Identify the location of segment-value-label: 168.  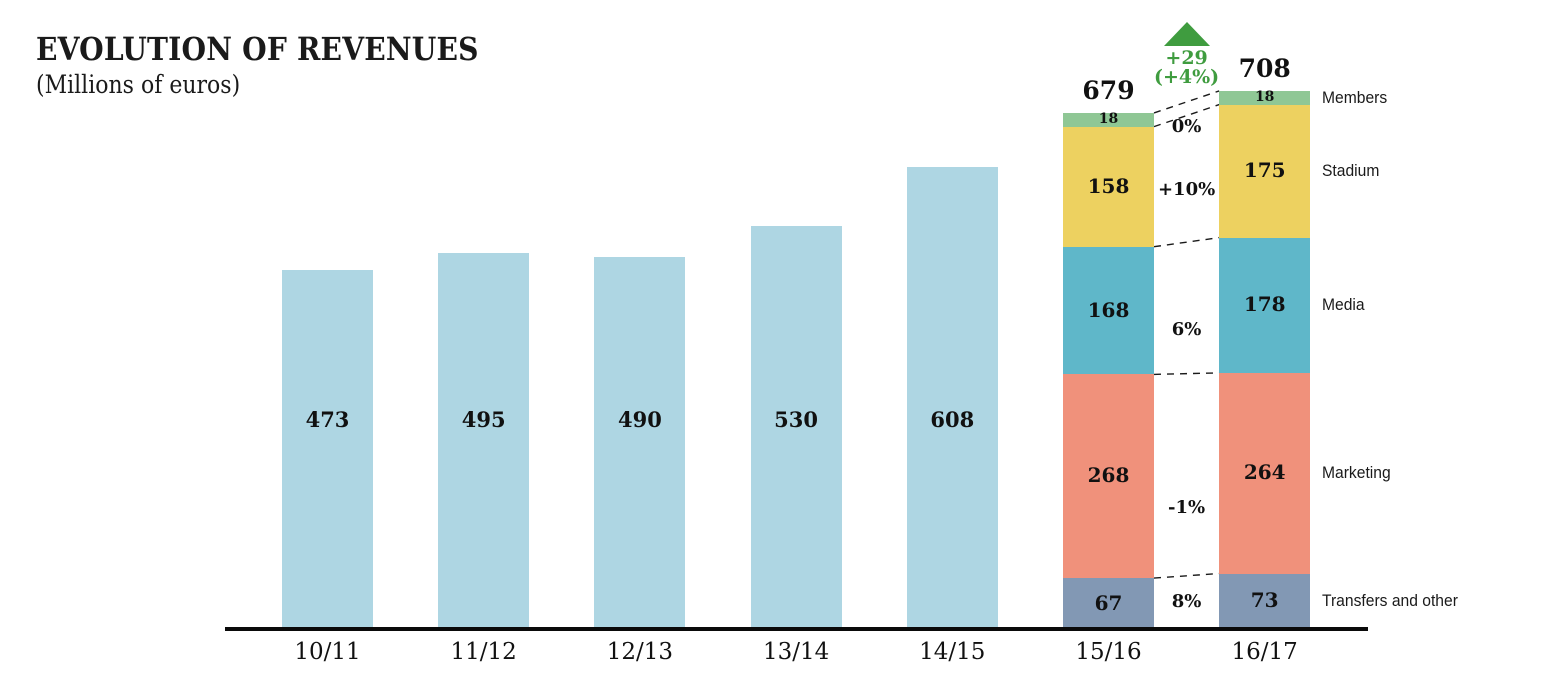
(1108, 309).